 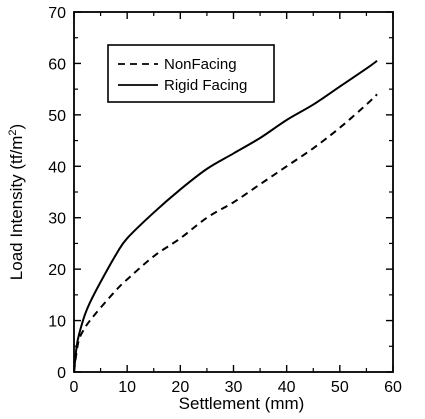 What do you see at coordinates (16, 208) in the screenshot?
I see `y-axis-label-main: Load Intensity (tf/m` at bounding box center [16, 208].